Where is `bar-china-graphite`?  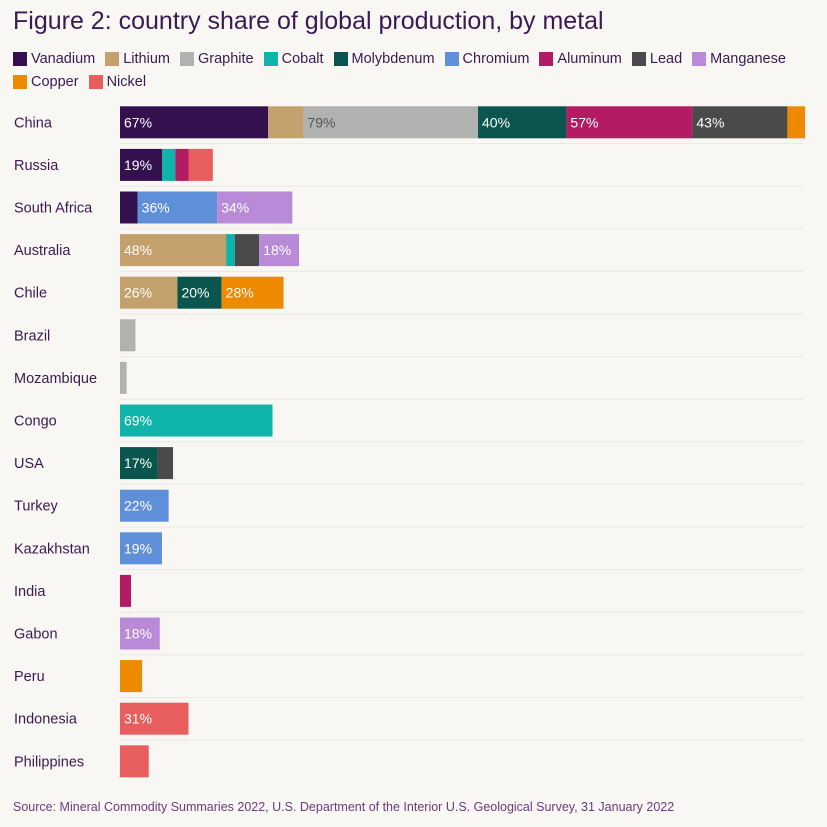 bar-china-graphite is located at coordinates (391, 122).